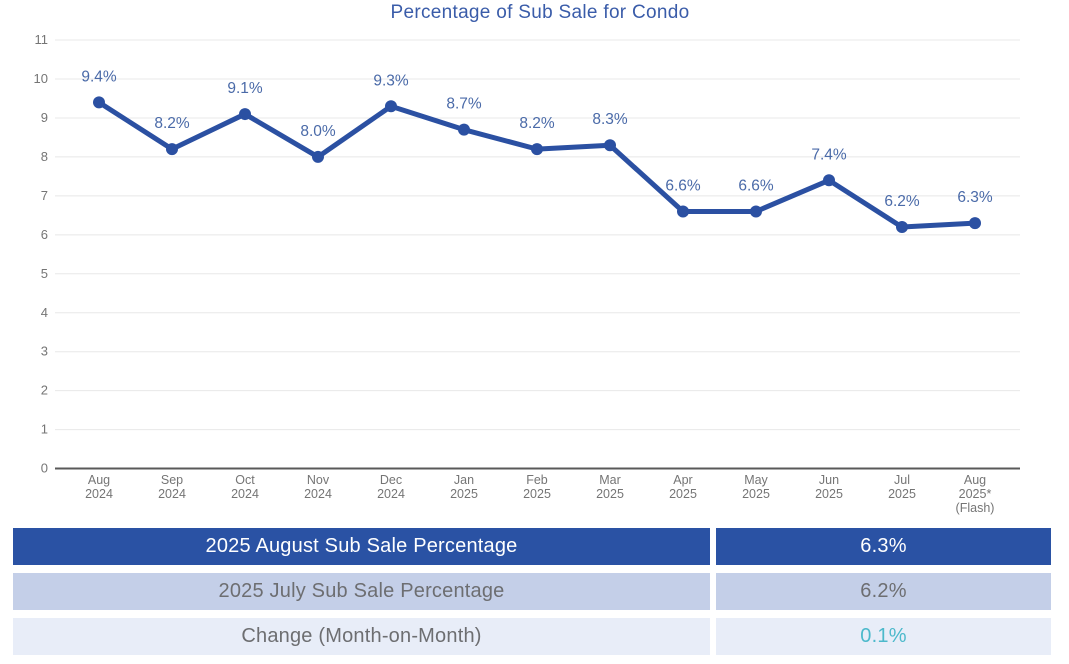  What do you see at coordinates (902, 480) in the screenshot?
I see `x-tick-label: Jul` at bounding box center [902, 480].